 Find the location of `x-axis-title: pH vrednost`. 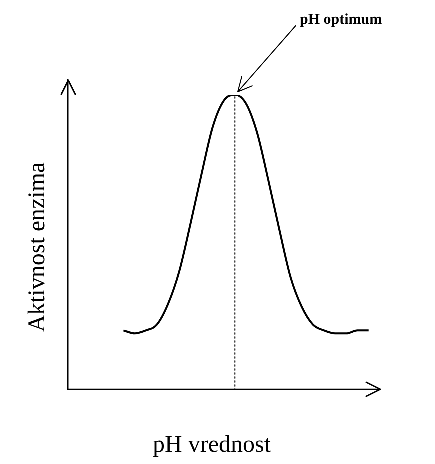

x-axis-title: pH vrednost is located at coordinates (212, 445).